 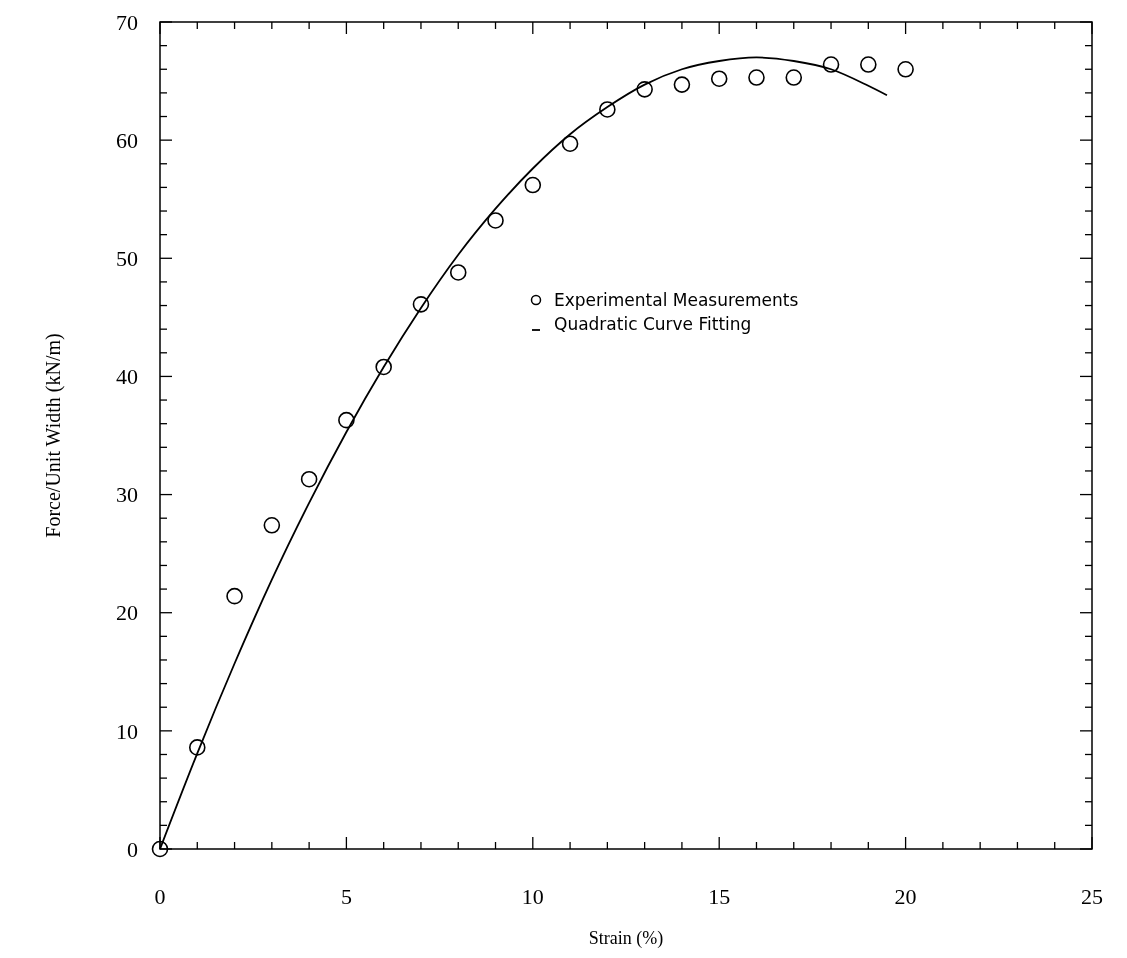 What do you see at coordinates (127, 22) in the screenshot?
I see `y-tick-label: 70` at bounding box center [127, 22].